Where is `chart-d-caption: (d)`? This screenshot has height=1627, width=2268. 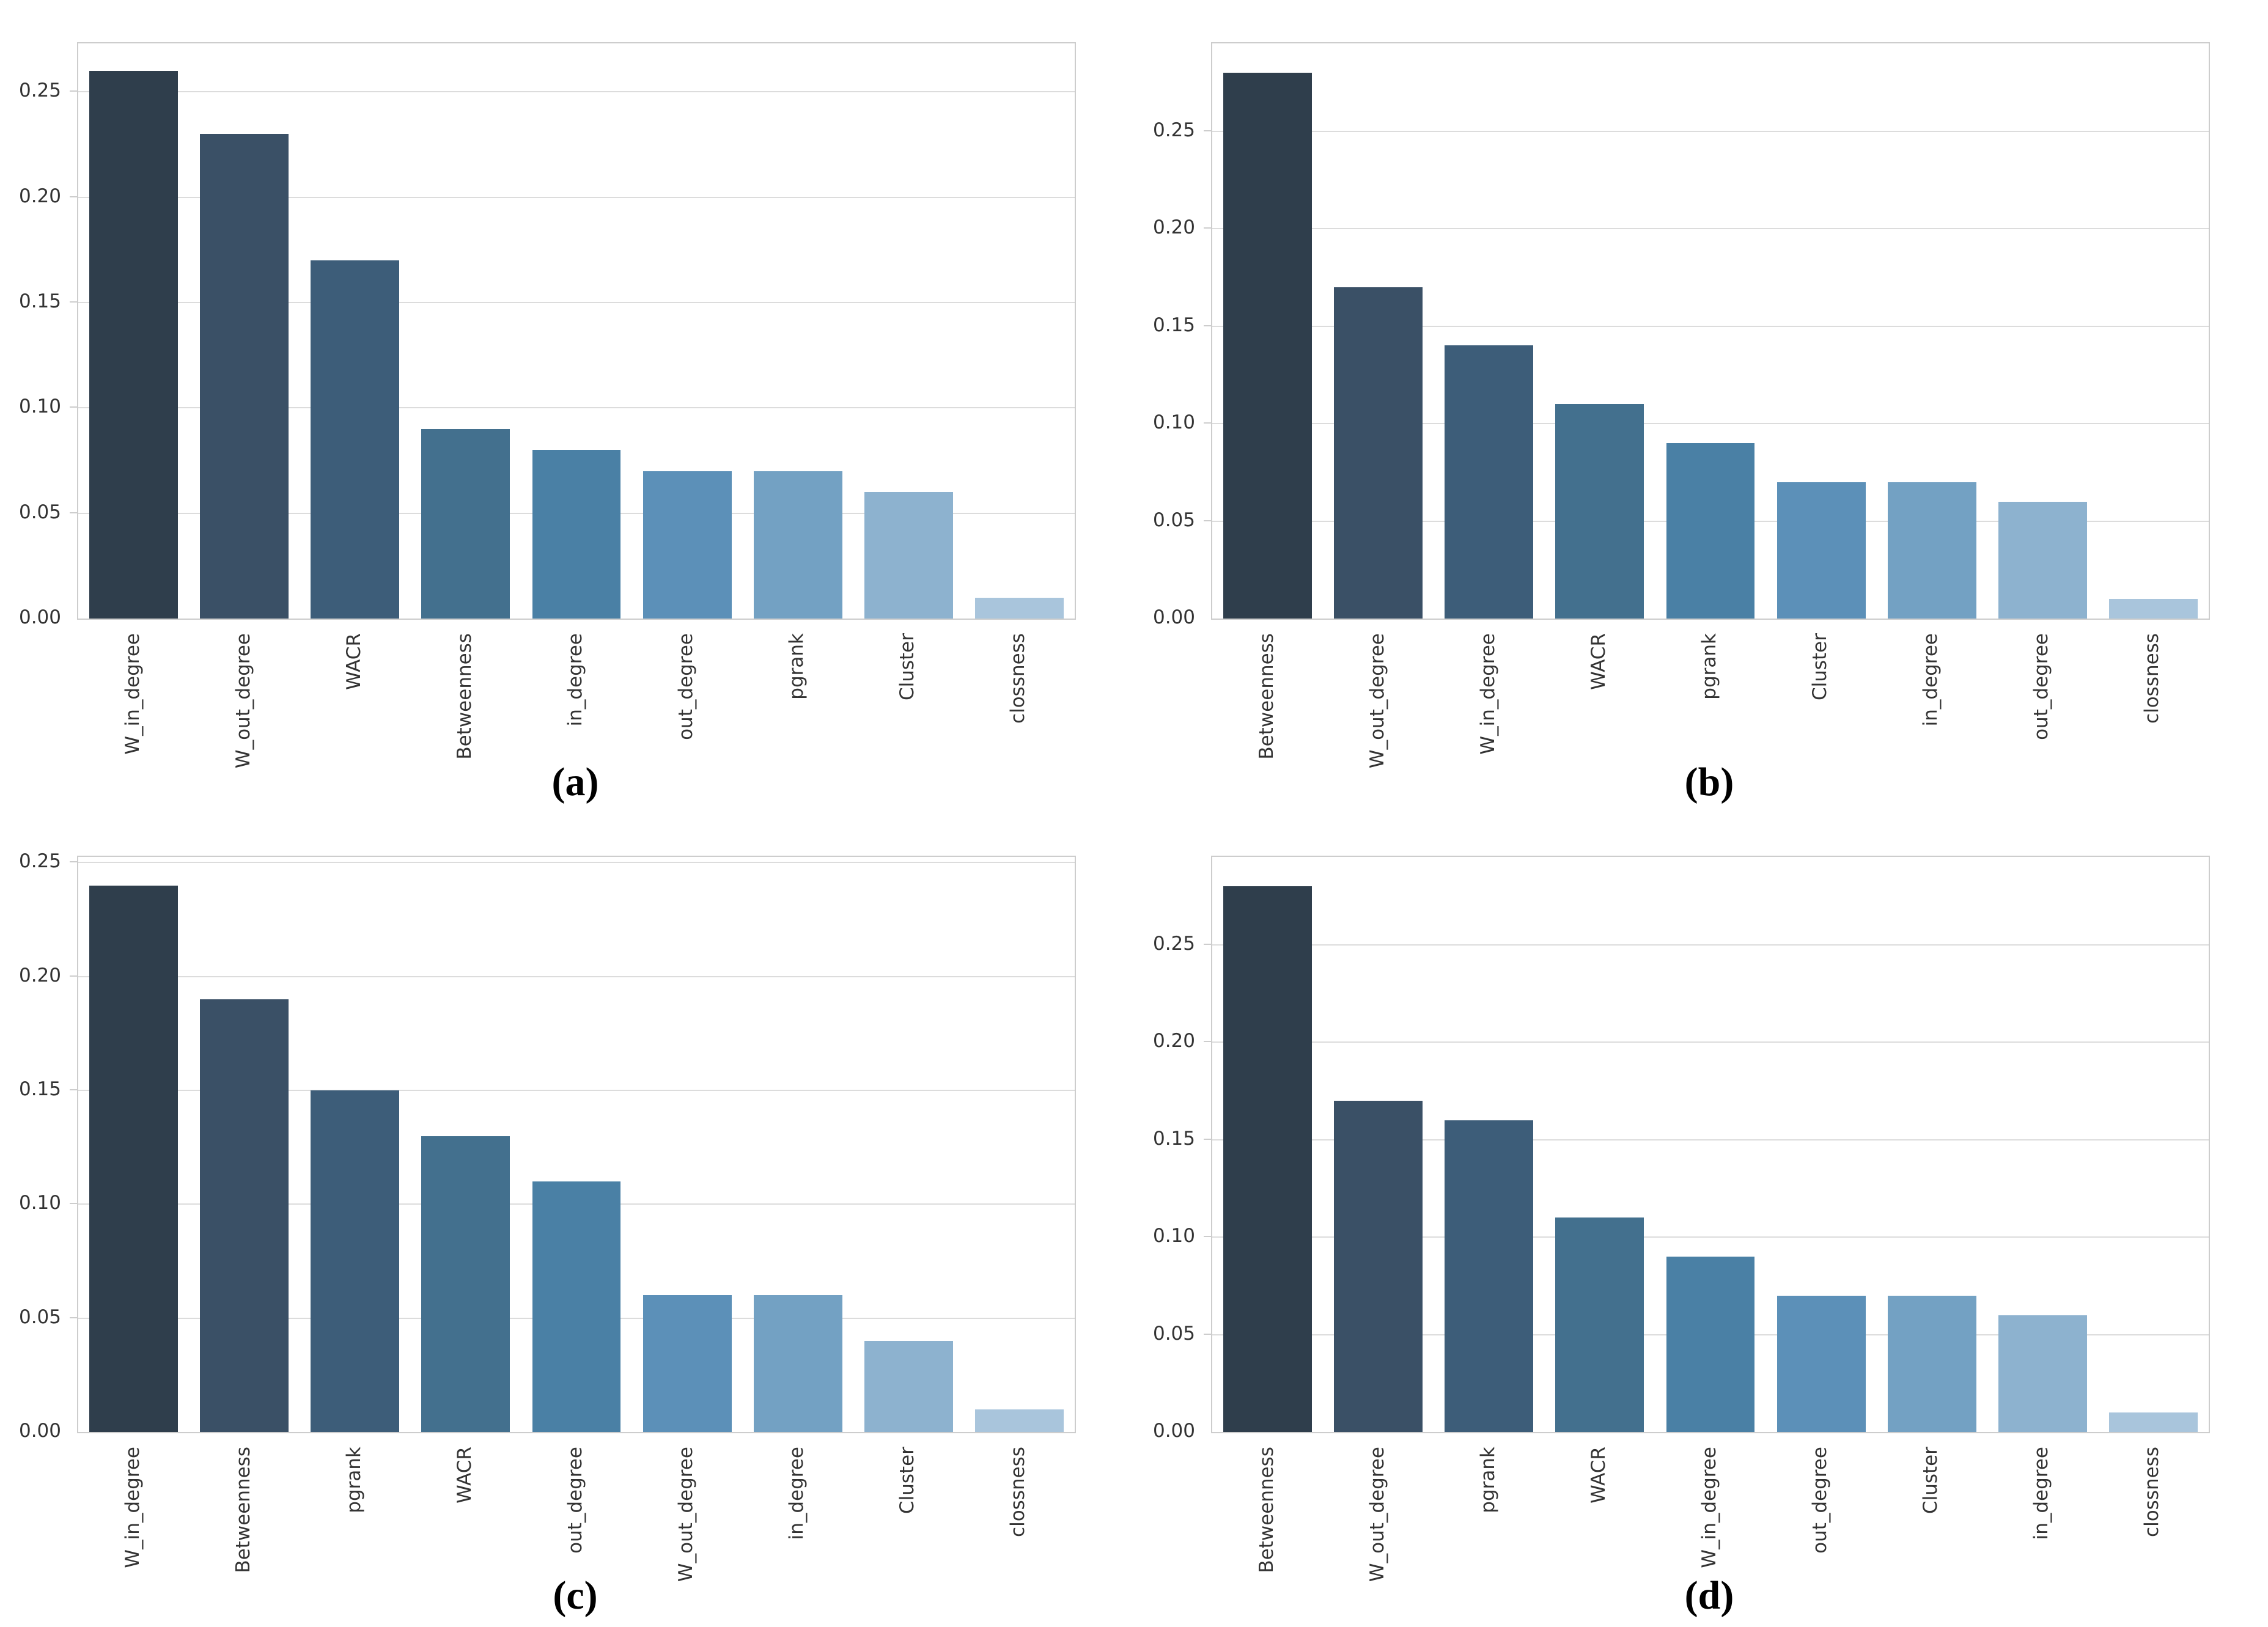 chart-d-caption: (d) is located at coordinates (1709, 1595).